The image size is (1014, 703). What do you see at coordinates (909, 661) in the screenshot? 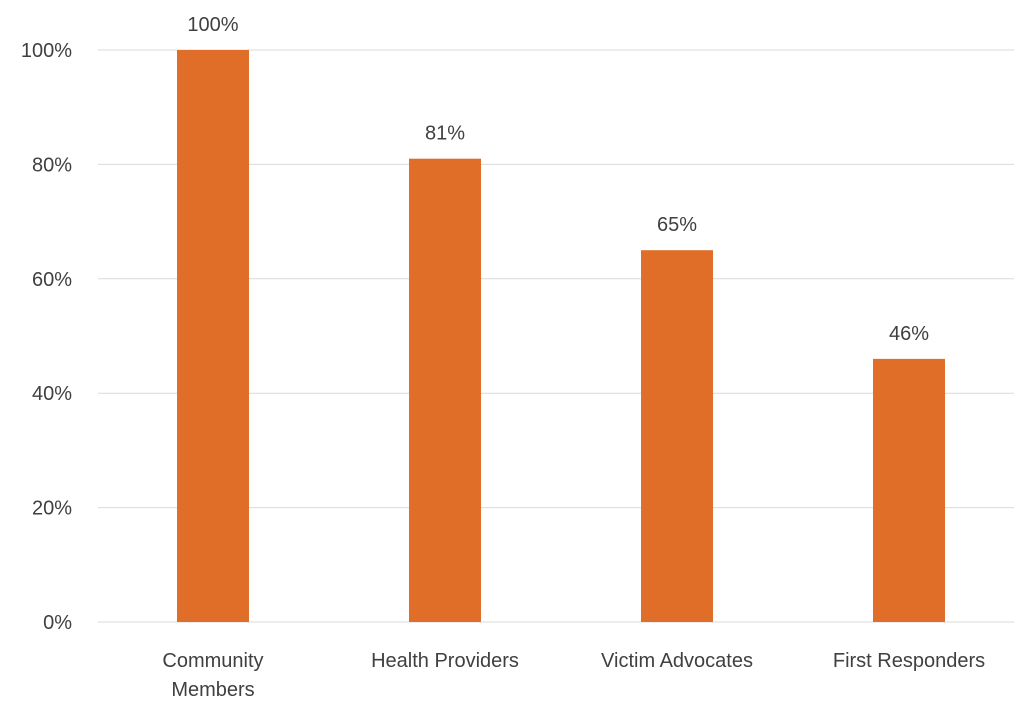
I see `category-label: First Responders` at bounding box center [909, 661].